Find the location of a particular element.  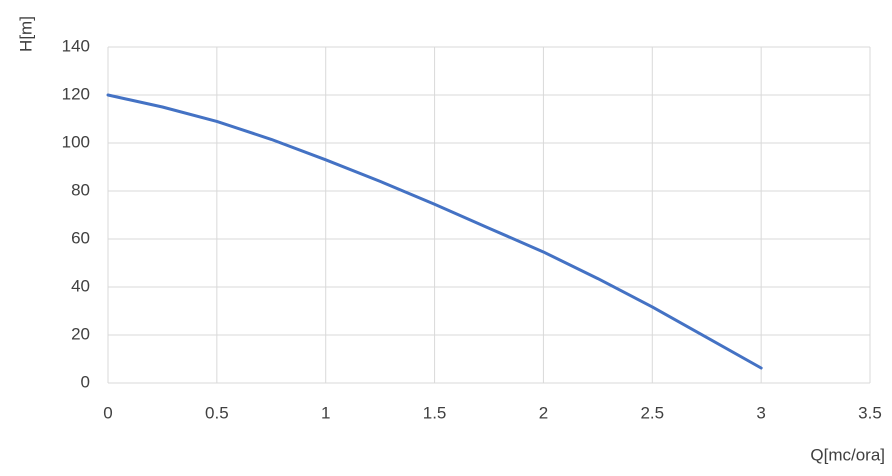

y-tick-label: 20 is located at coordinates (80, 333).